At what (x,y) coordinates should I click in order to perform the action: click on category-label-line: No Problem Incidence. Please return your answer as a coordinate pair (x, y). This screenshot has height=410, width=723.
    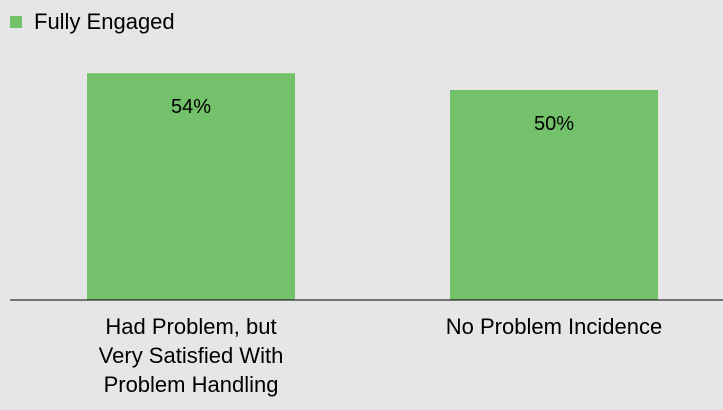
    Looking at the image, I should click on (554, 326).